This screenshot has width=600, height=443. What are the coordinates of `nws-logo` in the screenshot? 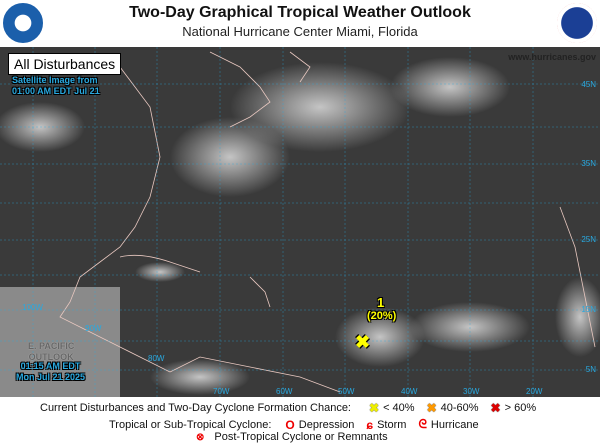 It's located at (577, 23).